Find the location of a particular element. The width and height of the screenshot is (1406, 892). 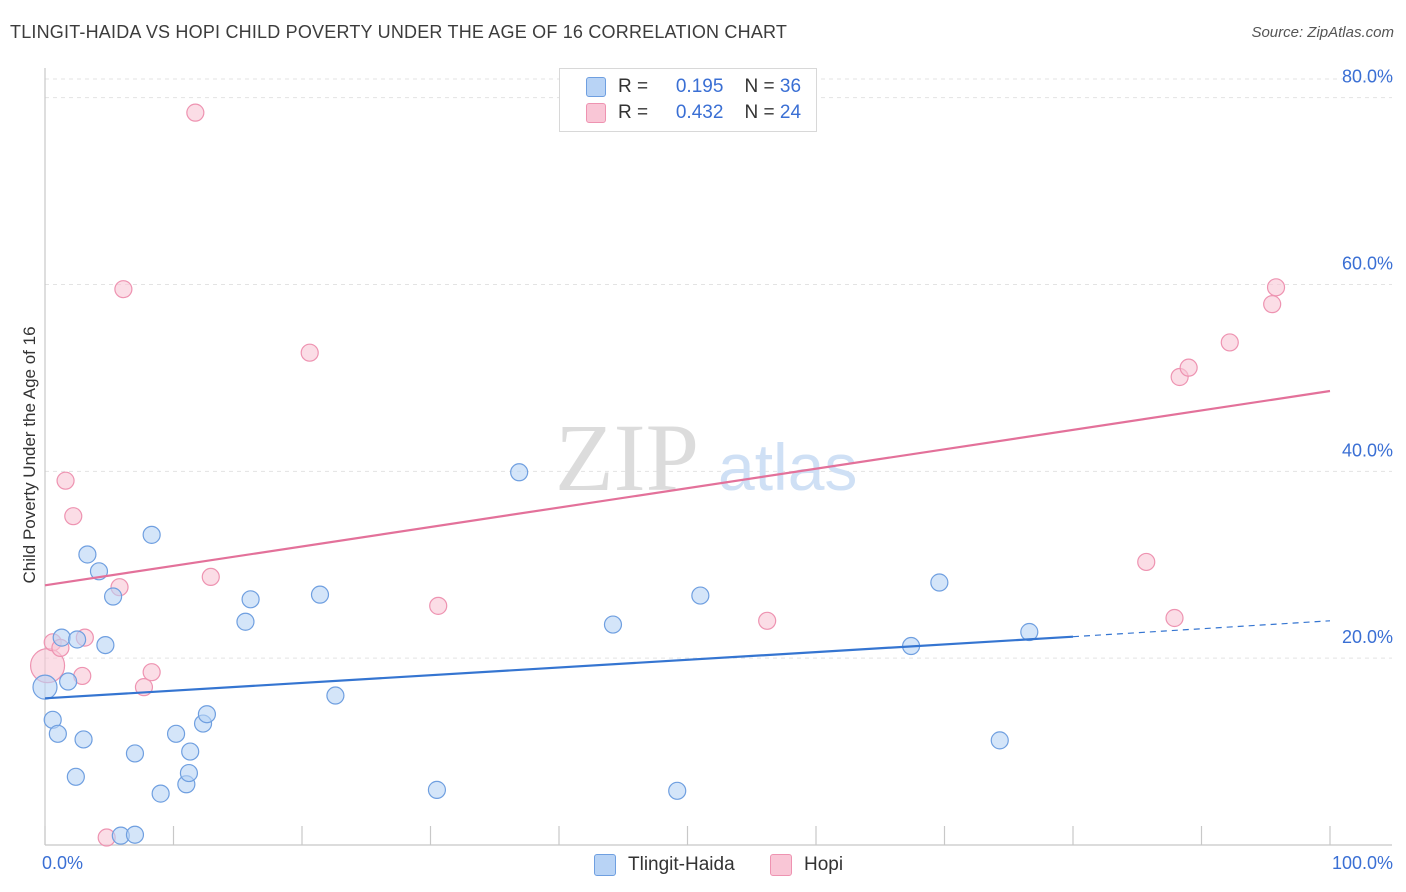

legend-swatch-pink is located at coordinates (596, 113).